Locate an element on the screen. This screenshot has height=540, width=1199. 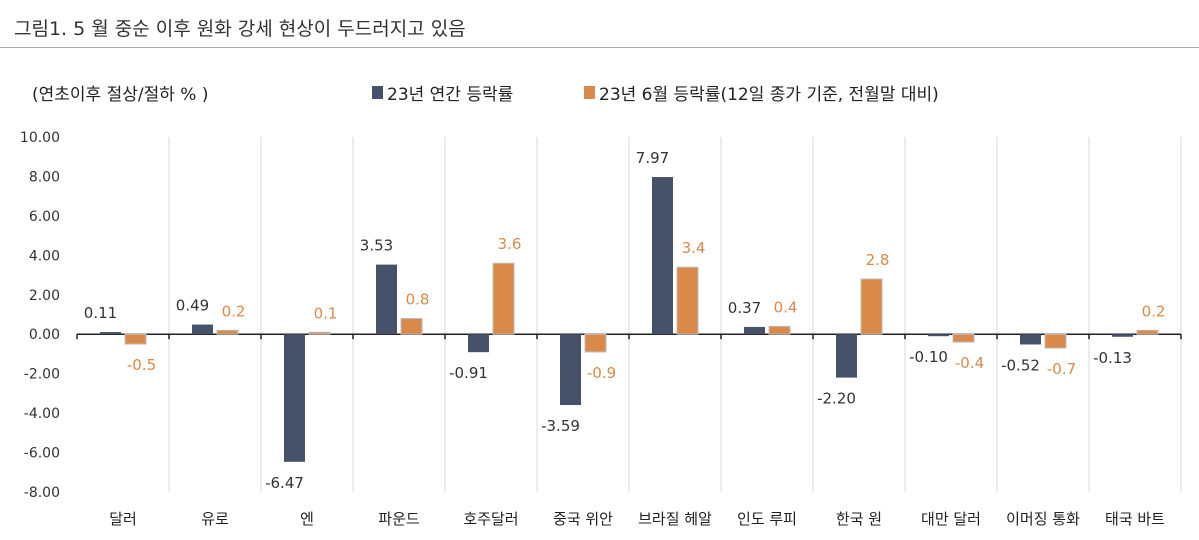
figure-title: 그림1. 5 월 중순 이후 원화 강세 현상이 두드러지고 있음 is located at coordinates (240, 29).